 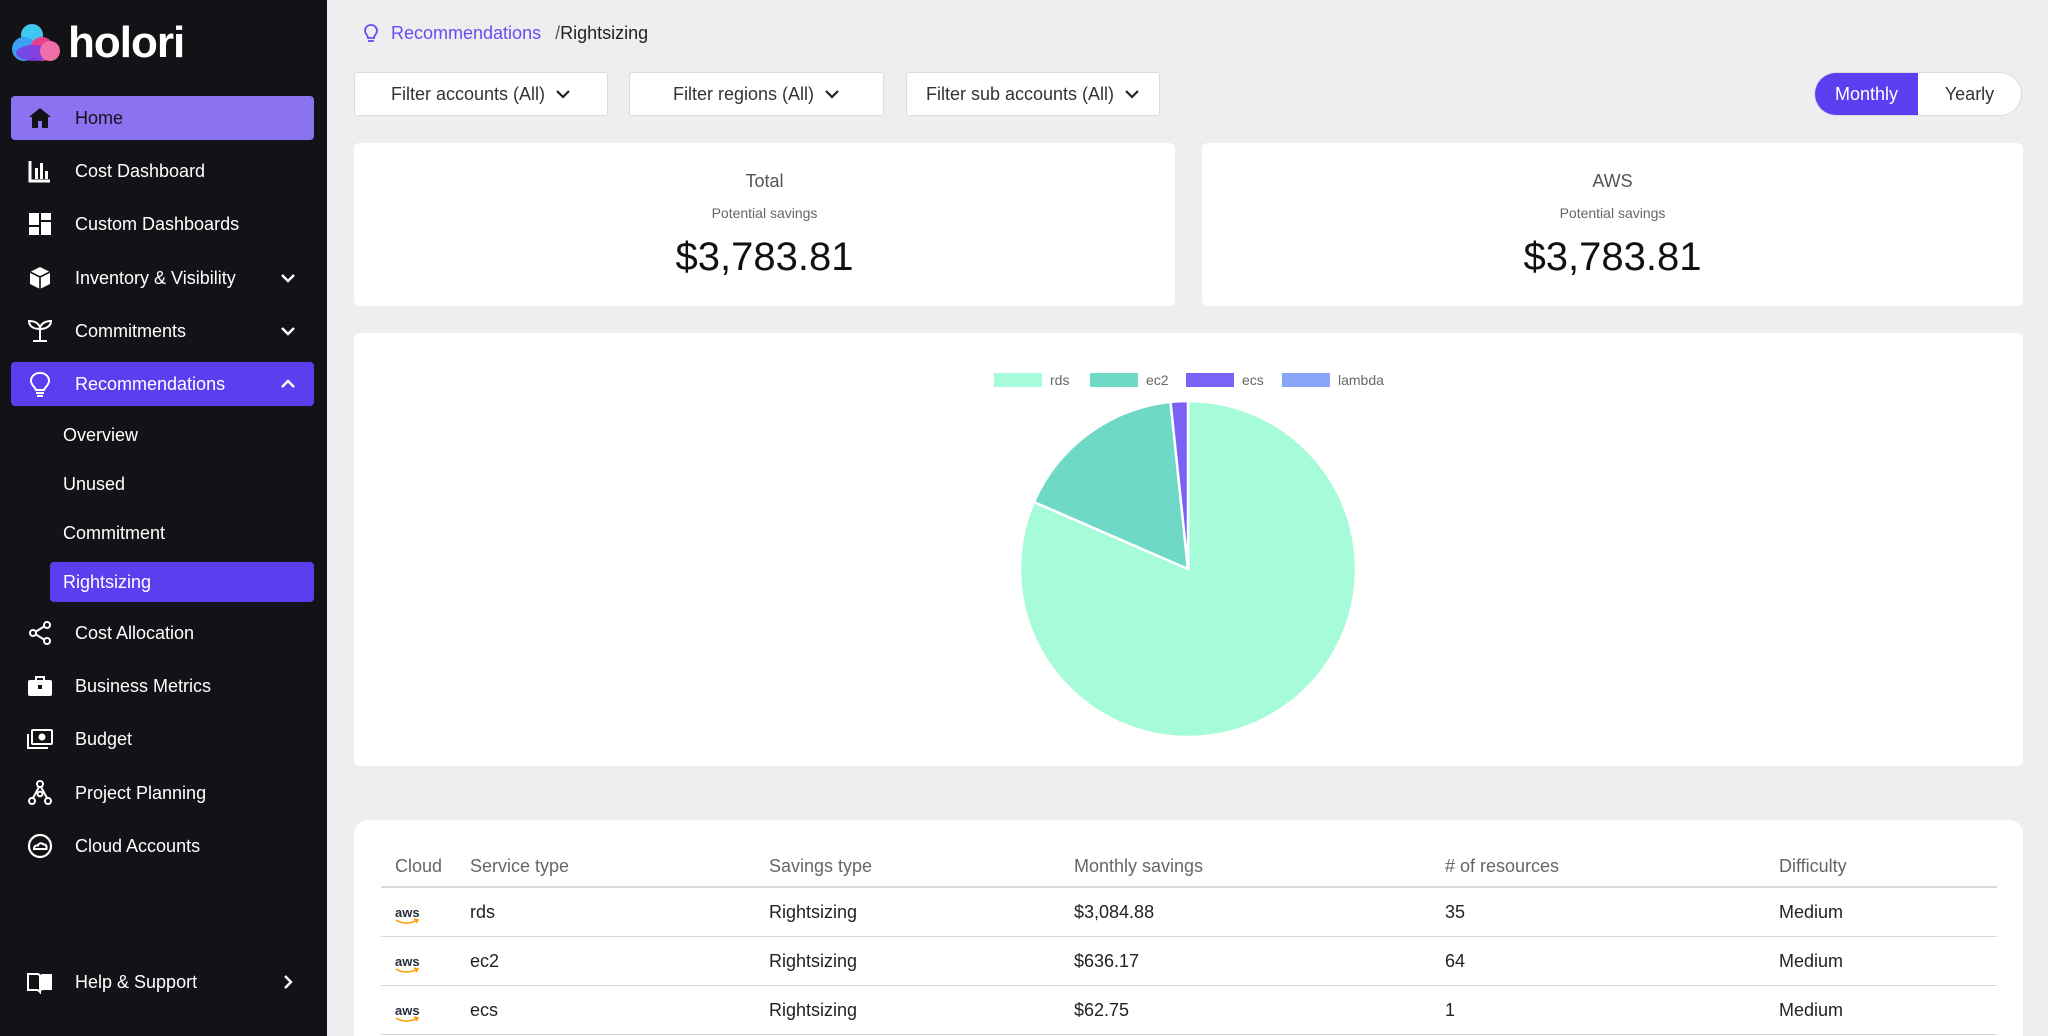 What do you see at coordinates (1450, 1009) in the screenshot?
I see `resources-cell: 1` at bounding box center [1450, 1009].